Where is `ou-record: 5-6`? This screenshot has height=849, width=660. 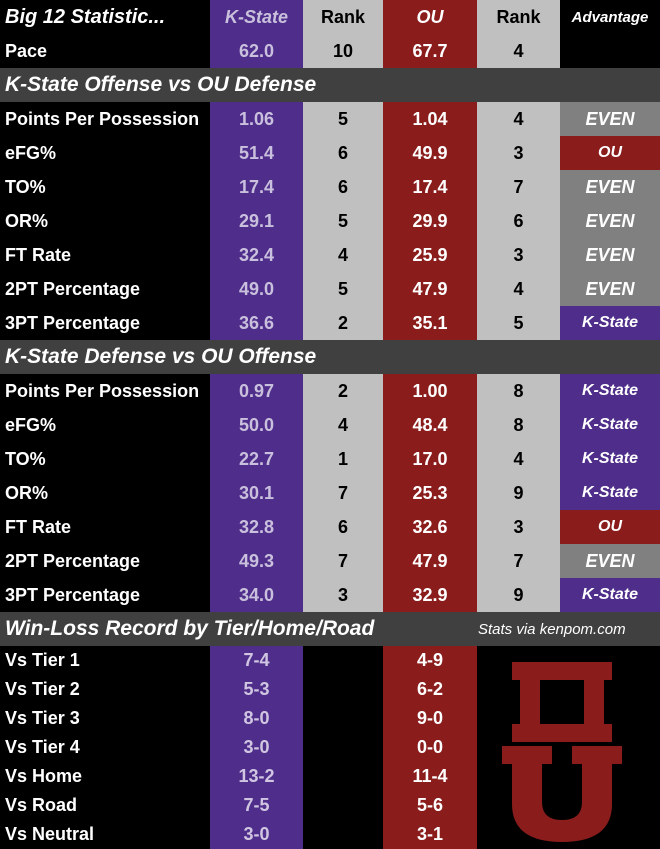
ou-record: 5-6 is located at coordinates (430, 805).